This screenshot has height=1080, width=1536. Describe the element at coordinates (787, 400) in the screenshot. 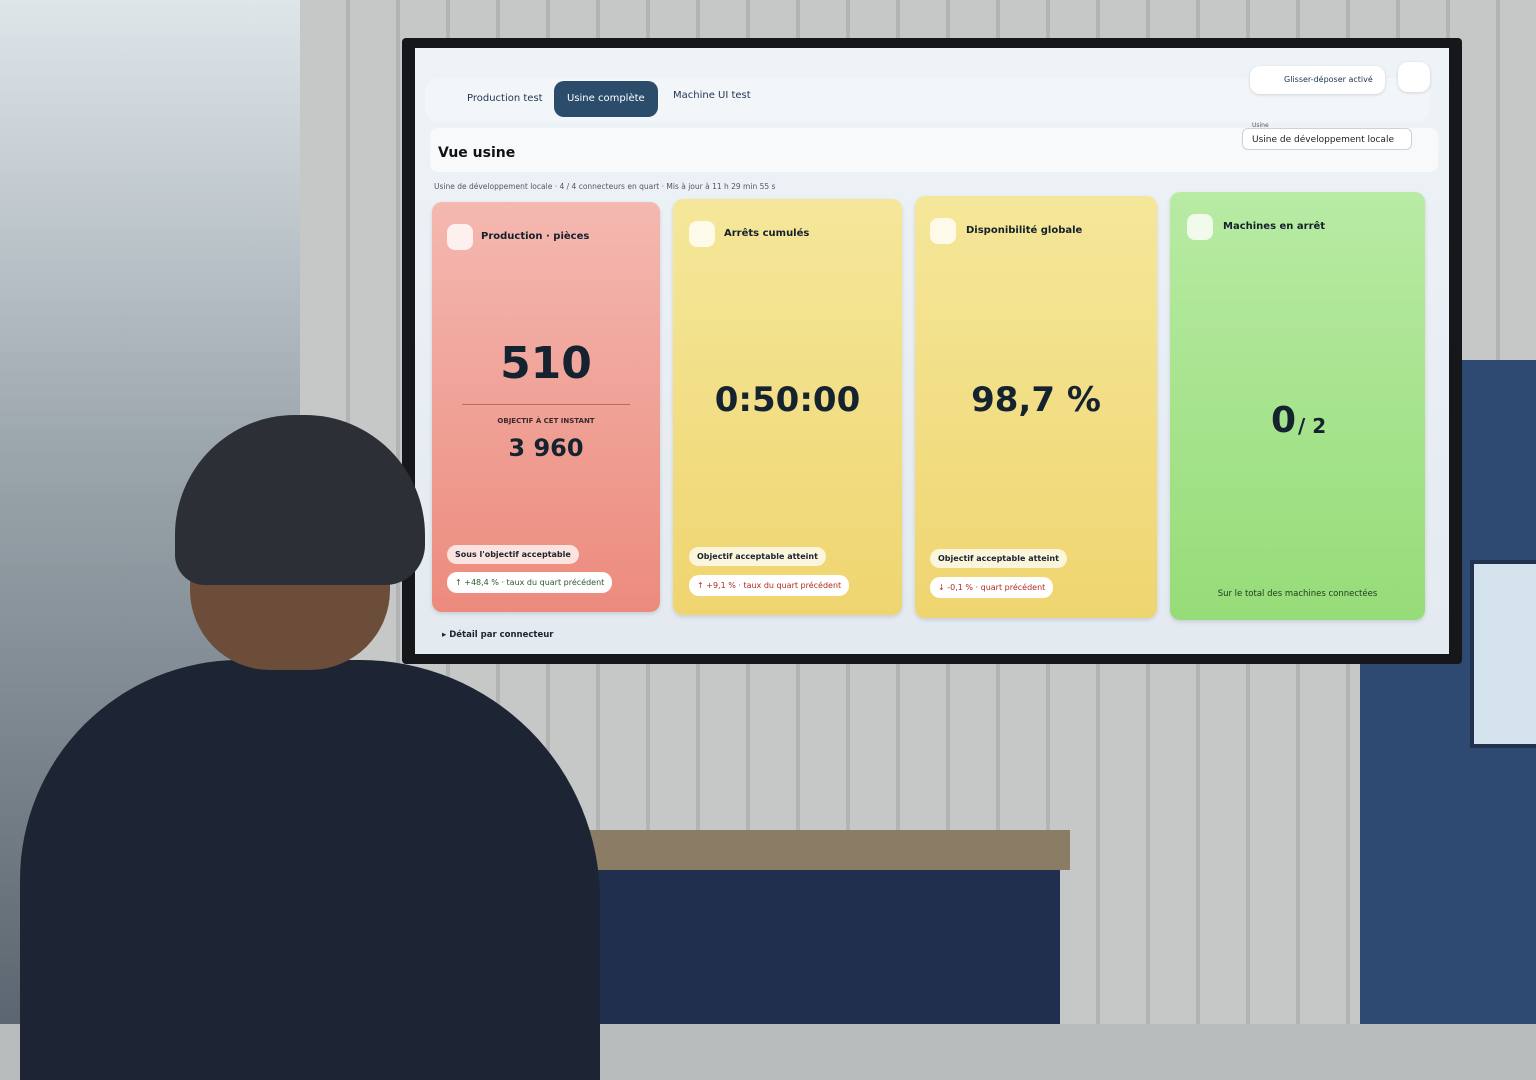

I see `kpi-value: 0:50:00` at that location.